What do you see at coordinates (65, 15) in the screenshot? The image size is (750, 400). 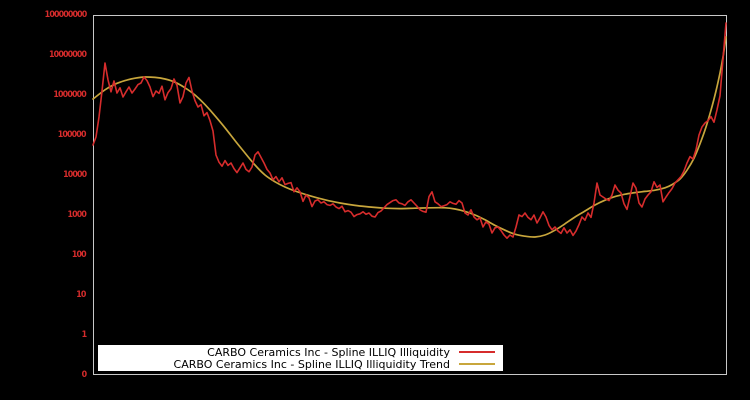 I see `y-tick-label: 100000000` at bounding box center [65, 15].